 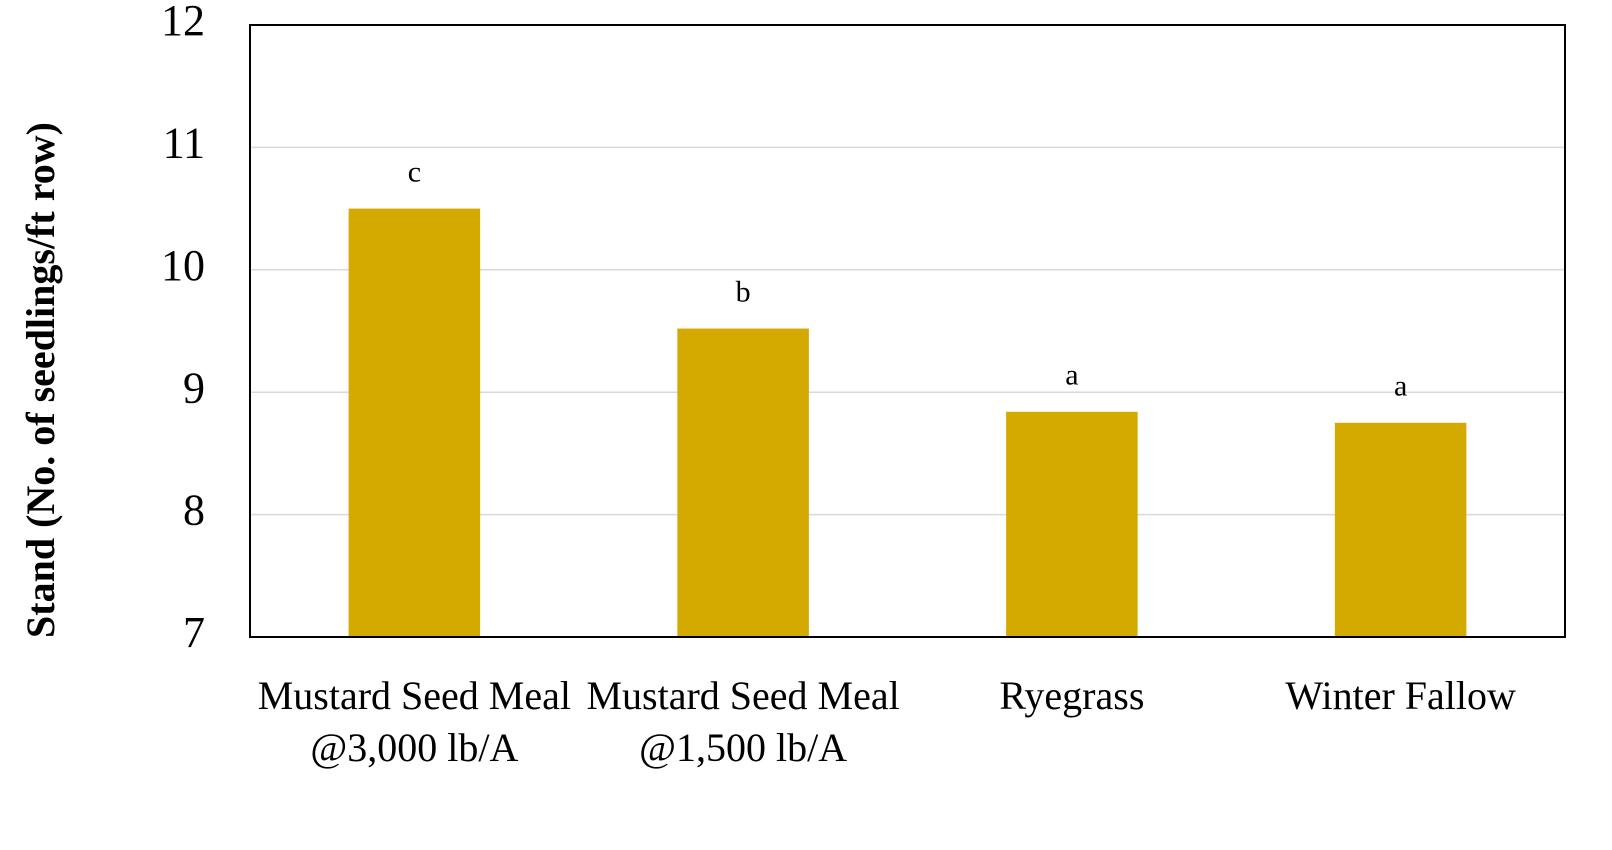 What do you see at coordinates (184, 142) in the screenshot?
I see `y-tick-label: 11` at bounding box center [184, 142].